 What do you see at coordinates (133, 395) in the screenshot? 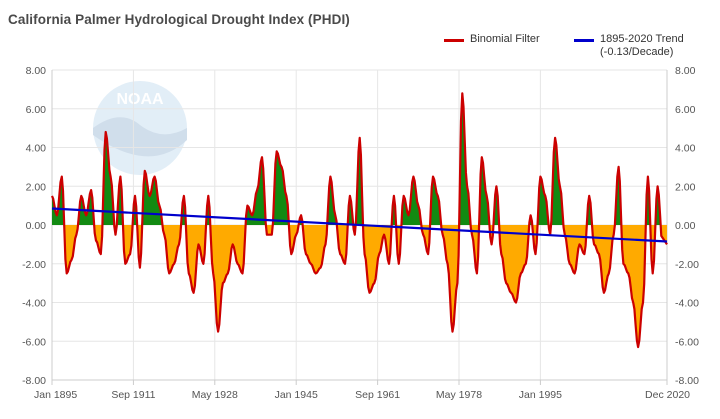
I see `x-tick-label: Sep 1911` at bounding box center [133, 395].